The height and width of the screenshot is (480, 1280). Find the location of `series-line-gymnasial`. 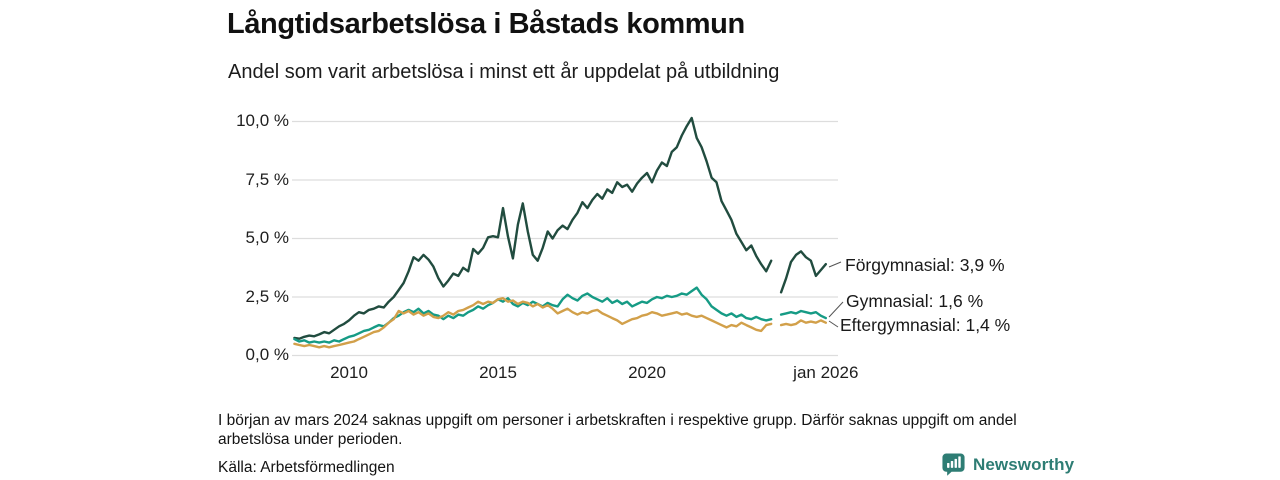

series-line-gymnasial is located at coordinates (560, 315).